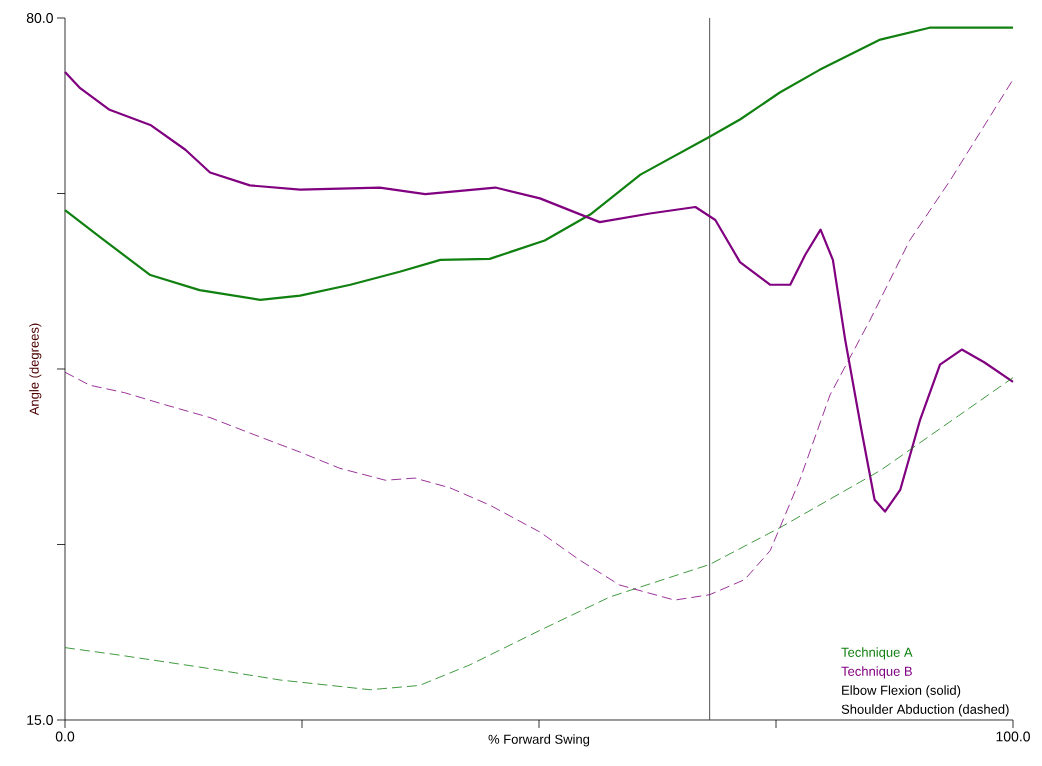 Image resolution: width=1042 pixels, height=766 pixels. What do you see at coordinates (877, 653) in the screenshot?
I see `annotation: Technique A` at bounding box center [877, 653].